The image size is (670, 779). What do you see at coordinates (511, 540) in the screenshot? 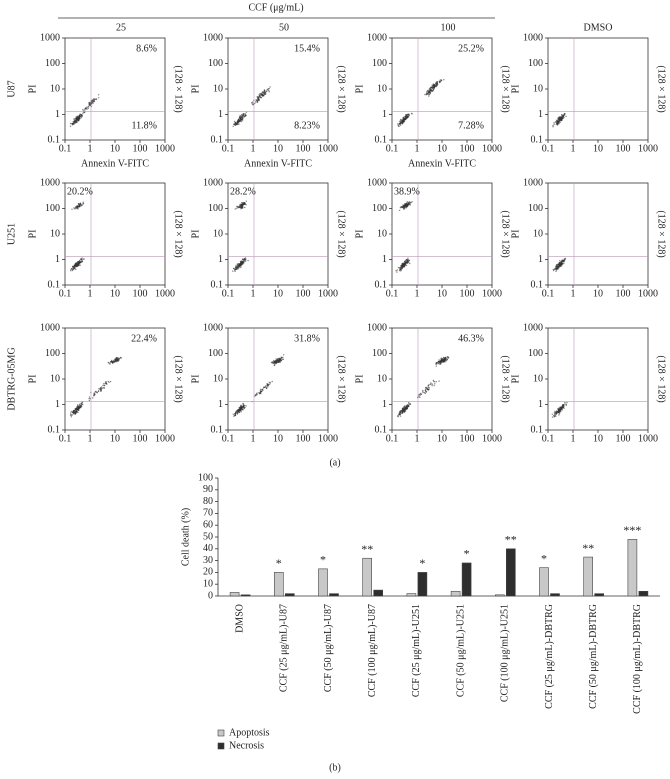
I see `significance-mark: **` at bounding box center [511, 540].